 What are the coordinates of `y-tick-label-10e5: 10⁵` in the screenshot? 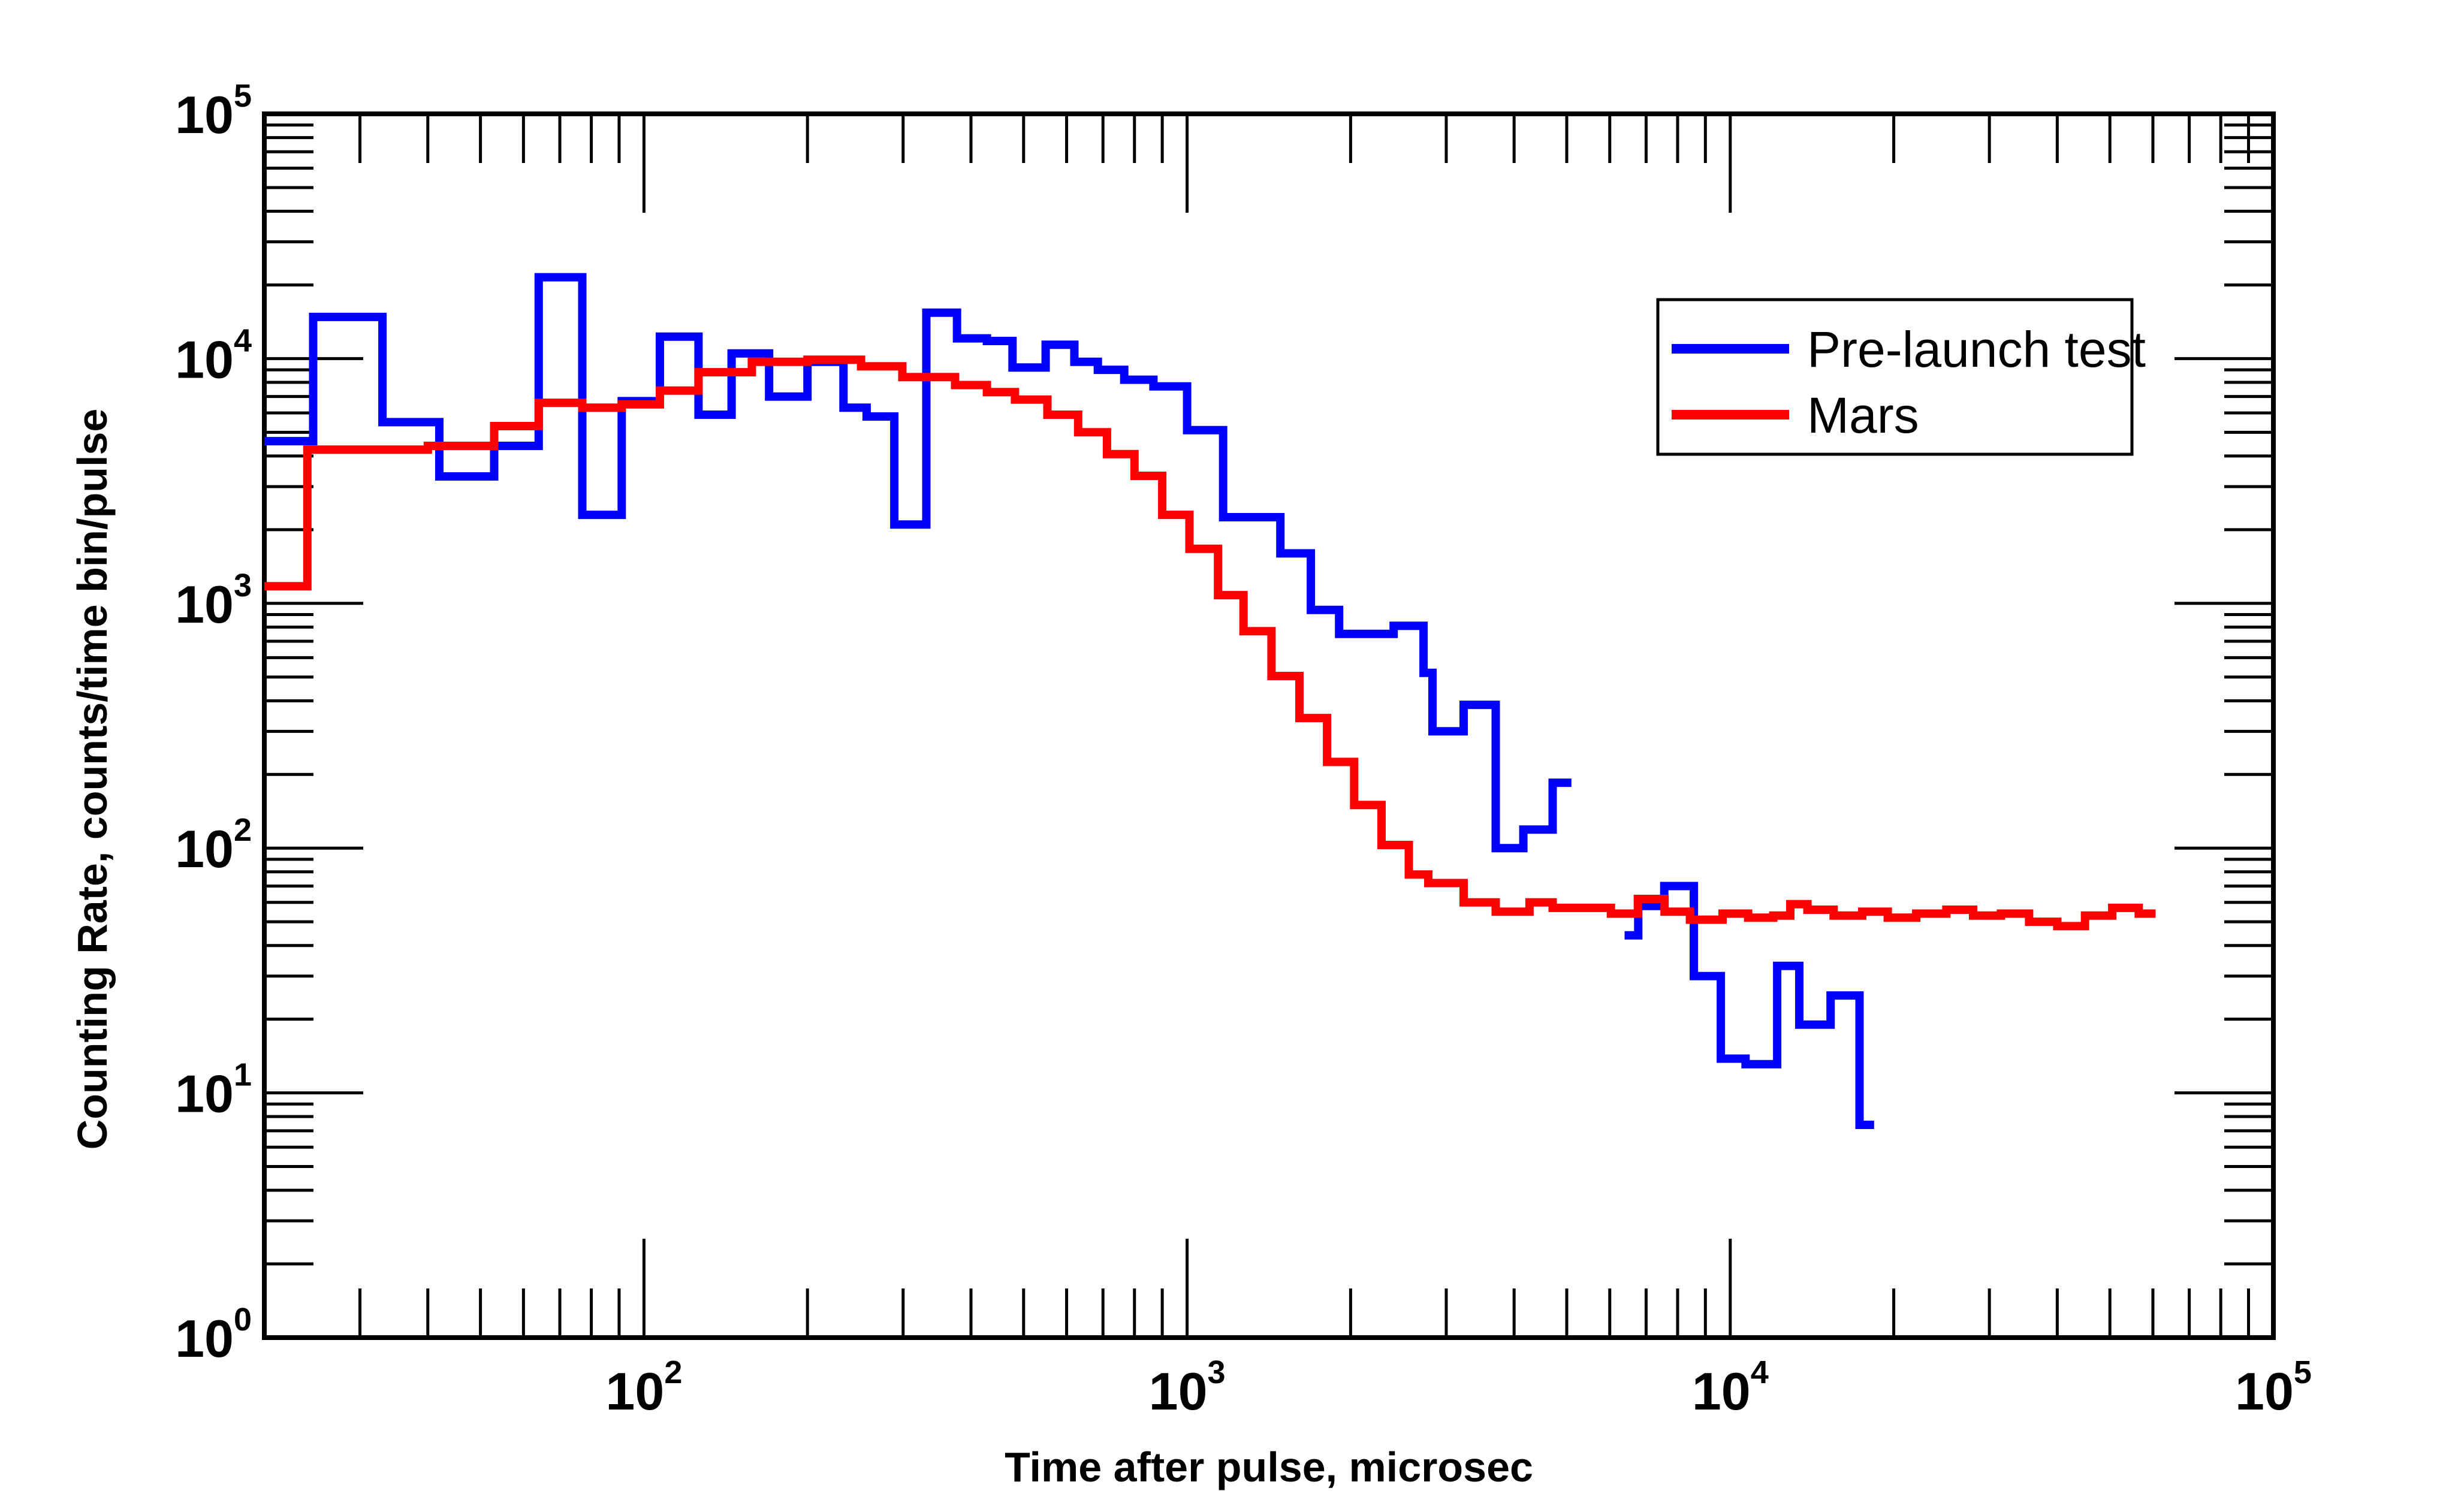 It's located at (214, 111).